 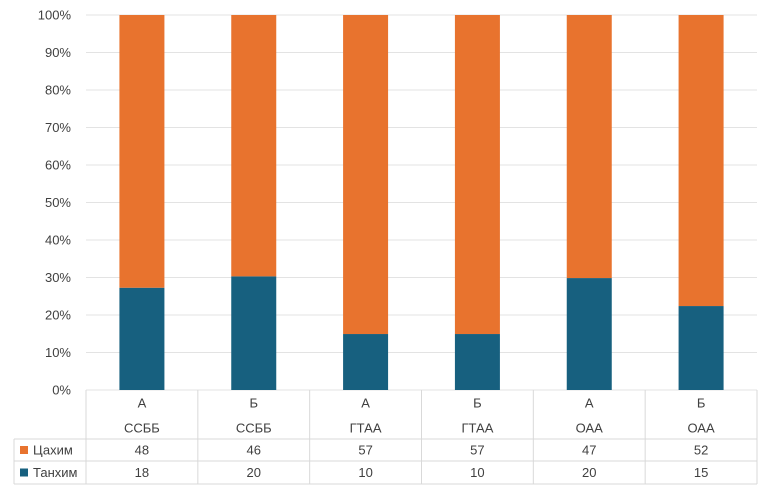 I want to click on data-table-value: 47, so click(x=589, y=450).